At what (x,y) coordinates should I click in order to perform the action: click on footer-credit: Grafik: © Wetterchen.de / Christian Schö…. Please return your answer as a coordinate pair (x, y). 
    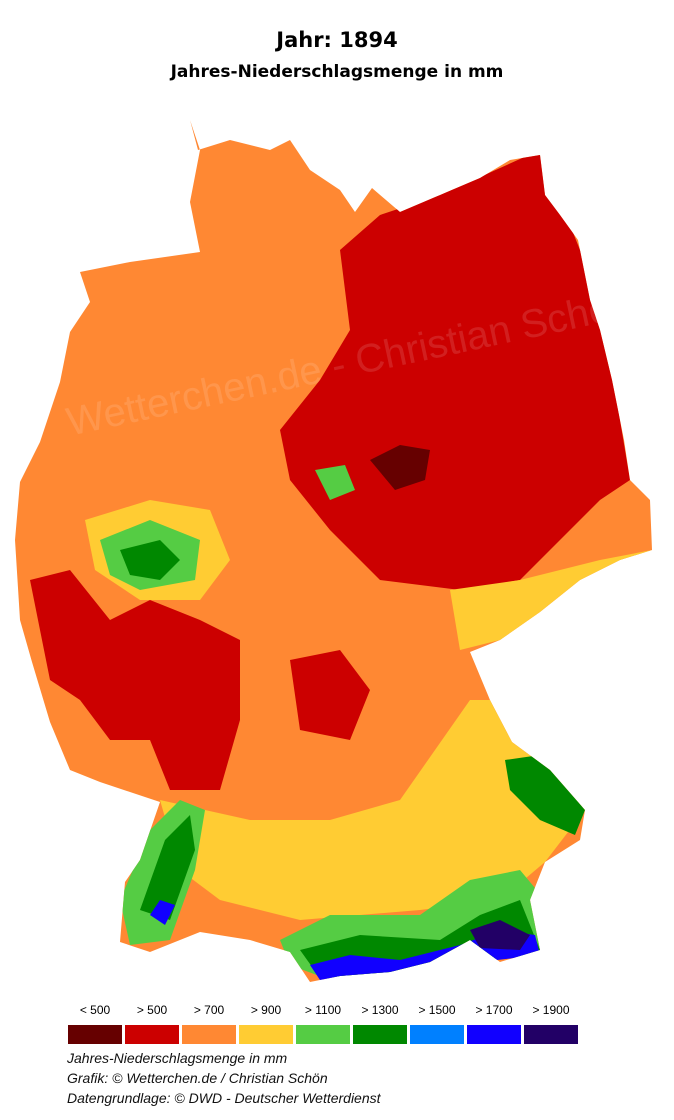
    Looking at the image, I should click on (197, 1078).